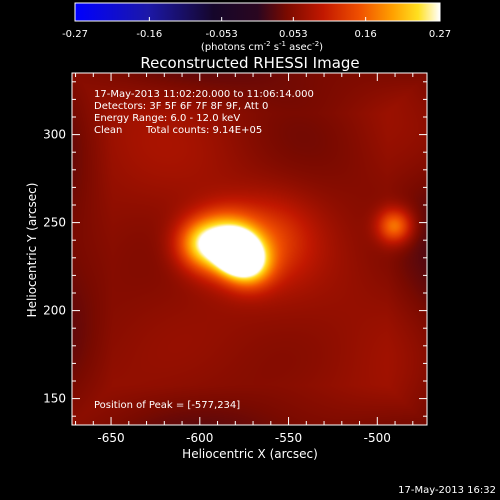  What do you see at coordinates (288, 438) in the screenshot?
I see `x-tick-label: -550` at bounding box center [288, 438].